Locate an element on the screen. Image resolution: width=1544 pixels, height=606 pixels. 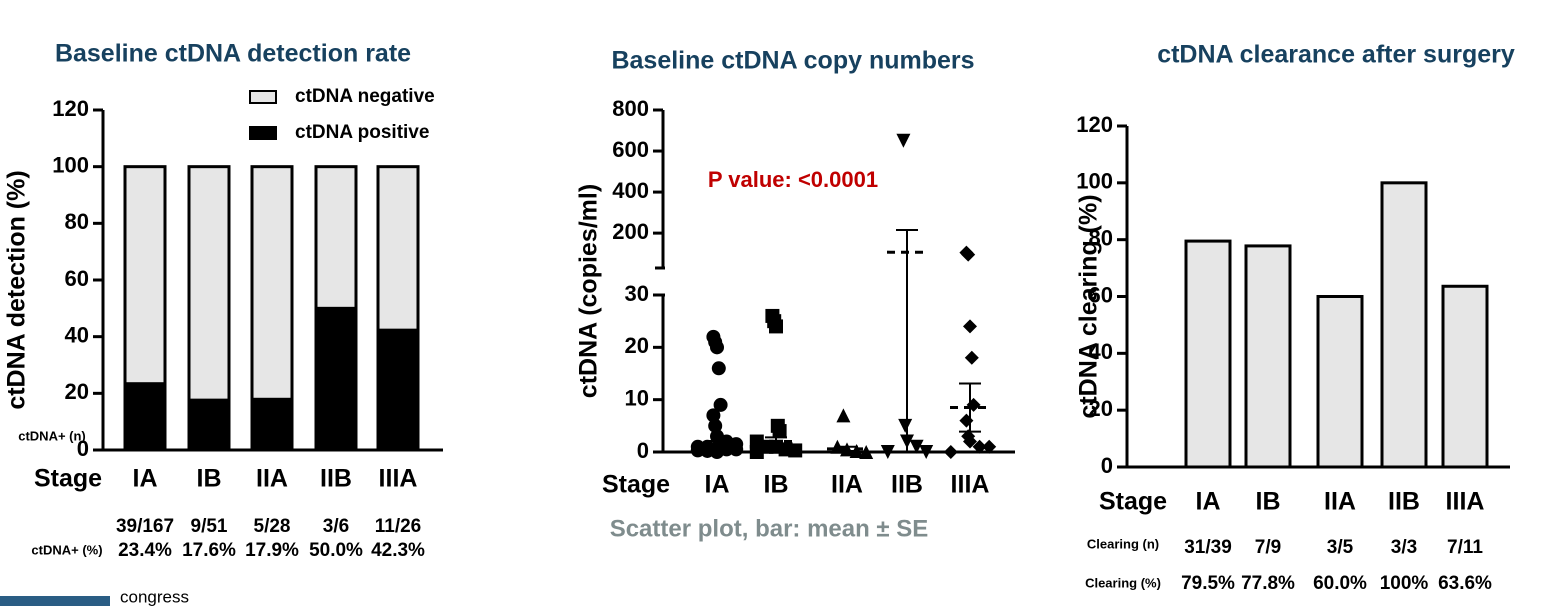
row-value: 42.3% is located at coordinates (398, 550).